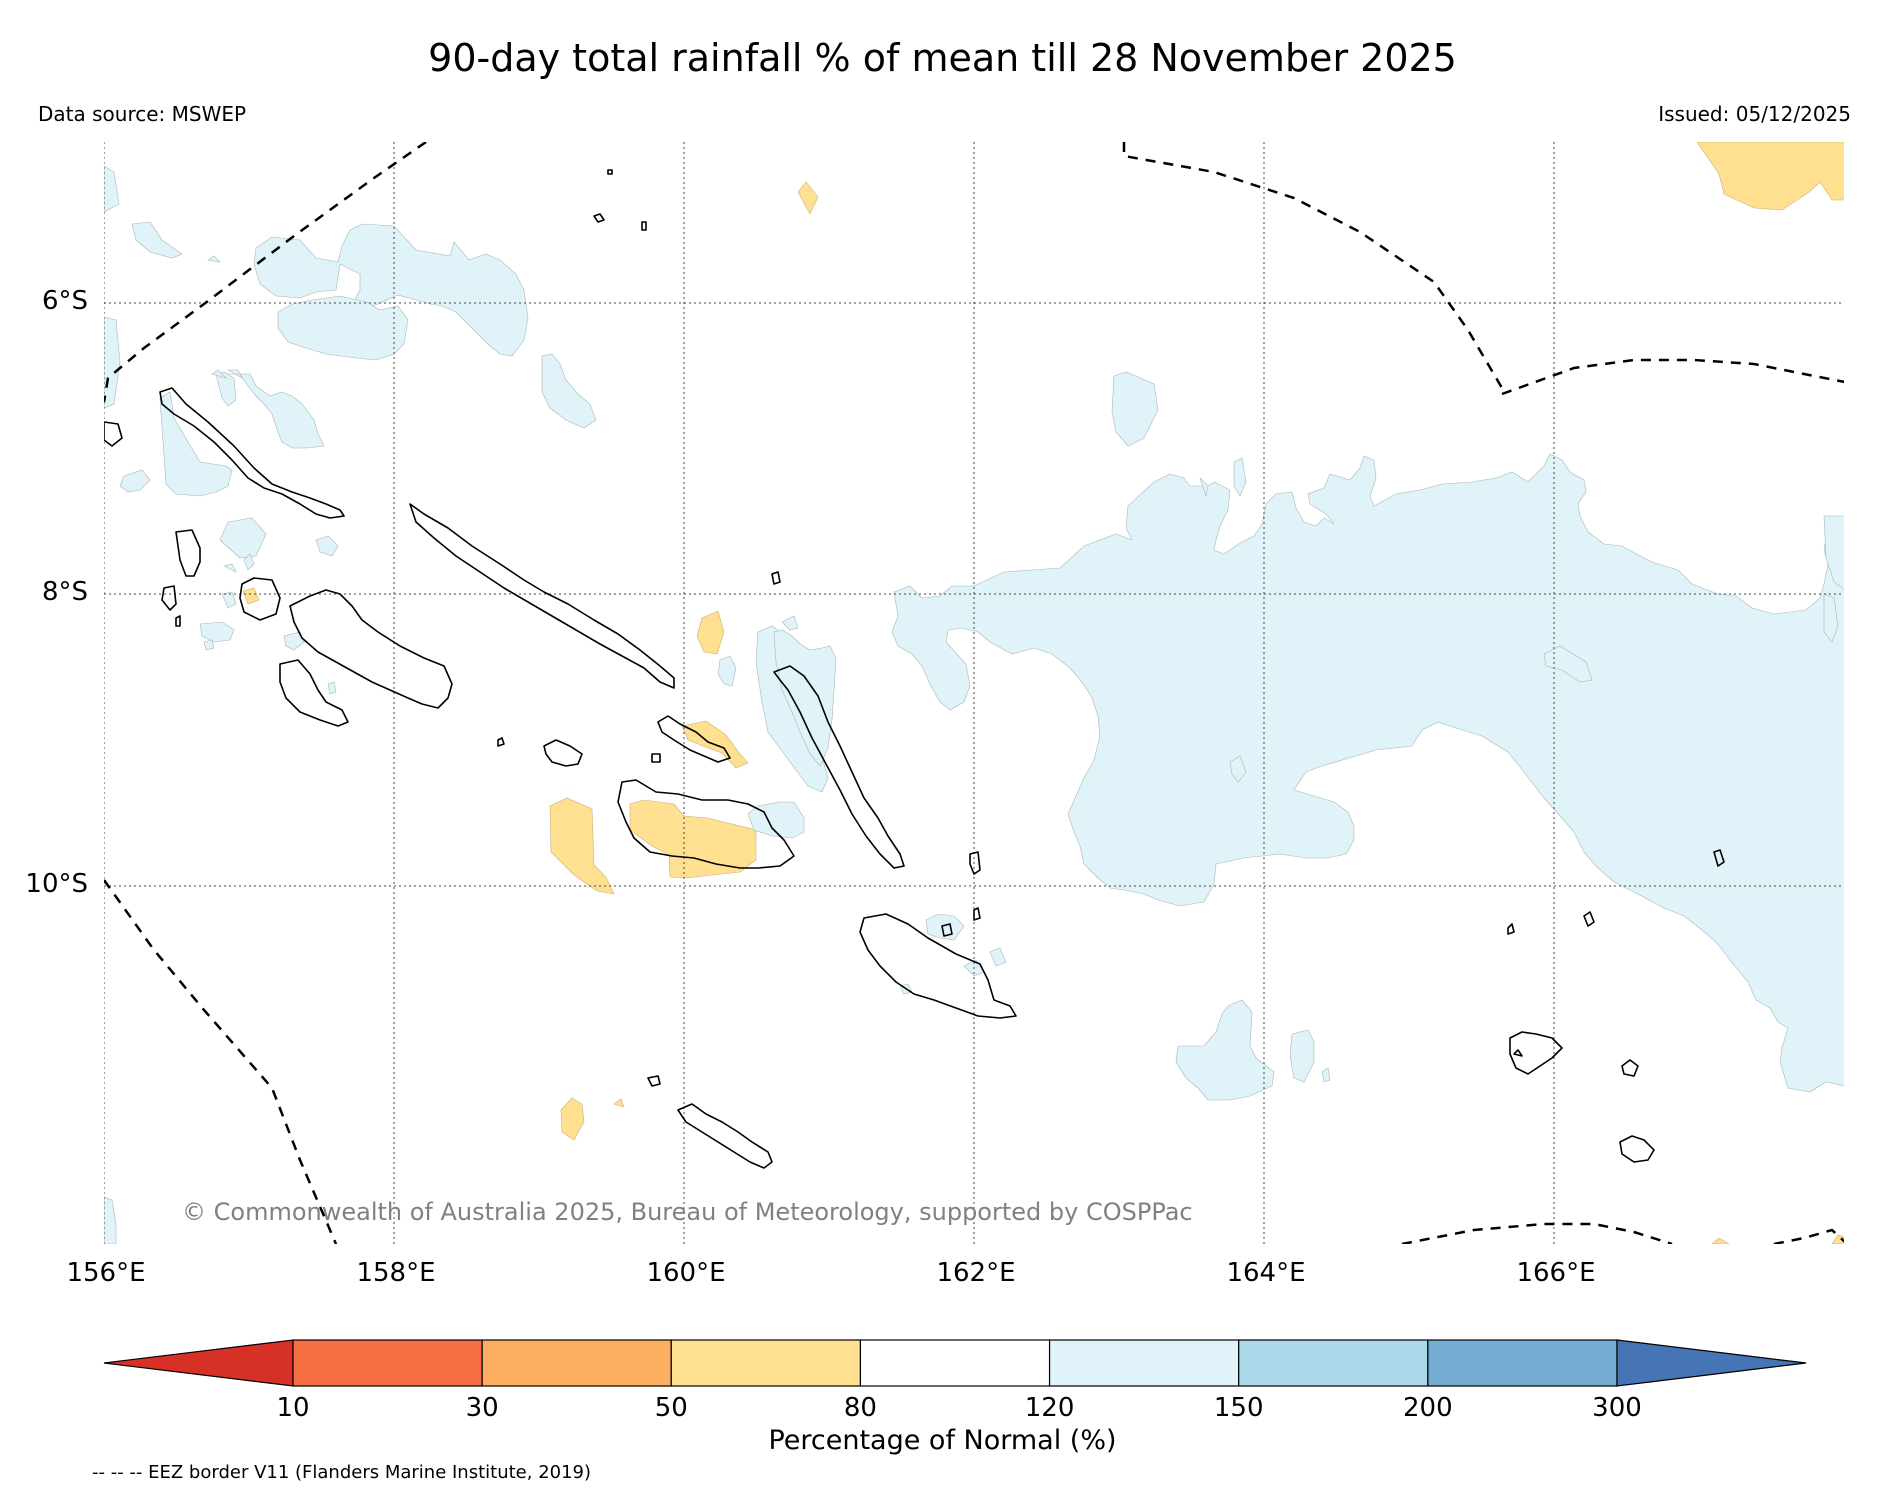 This screenshot has width=1885, height=1494. I want to click on longitude-label: 166°E, so click(1556, 1273).